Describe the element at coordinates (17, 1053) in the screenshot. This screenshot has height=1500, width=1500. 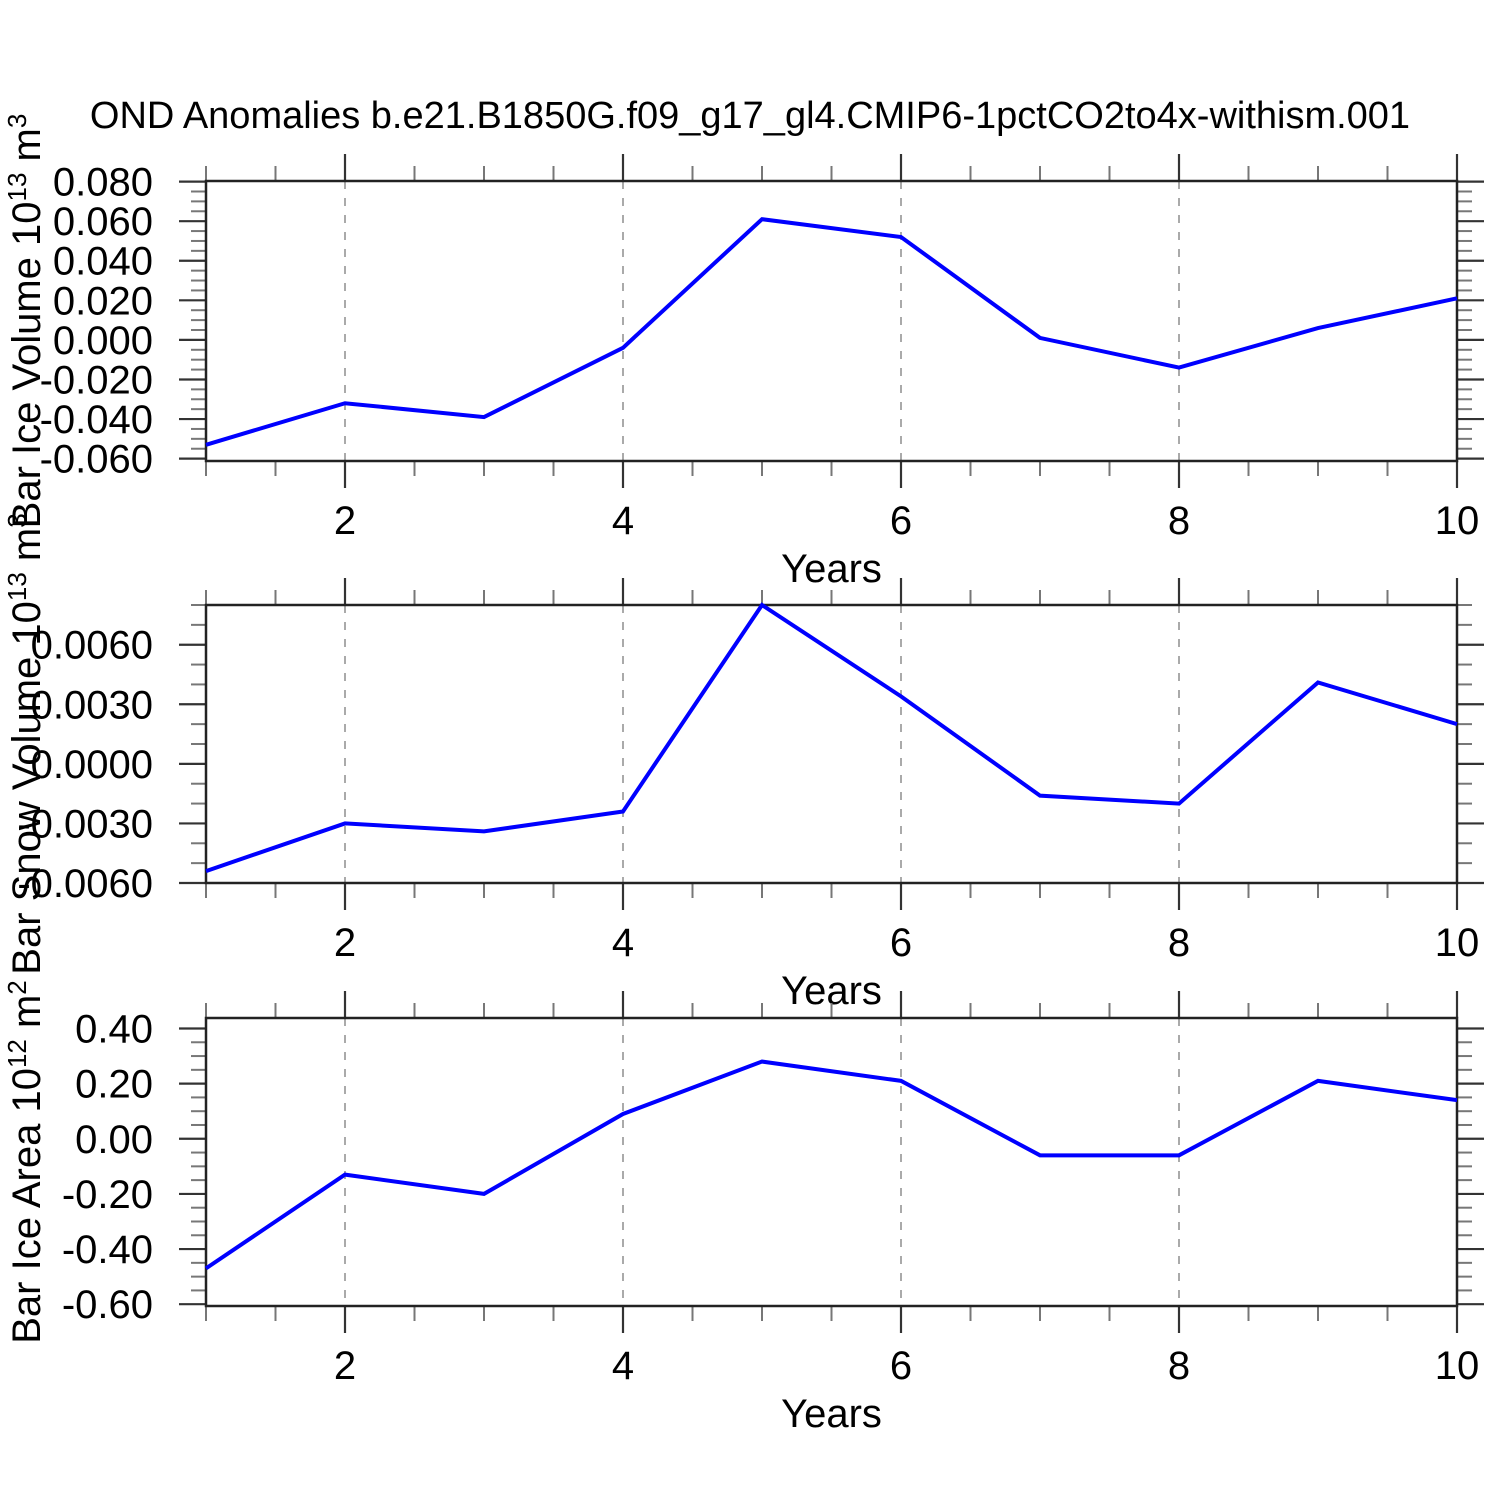
I see `y-axis-title-superscript: 12` at that location.